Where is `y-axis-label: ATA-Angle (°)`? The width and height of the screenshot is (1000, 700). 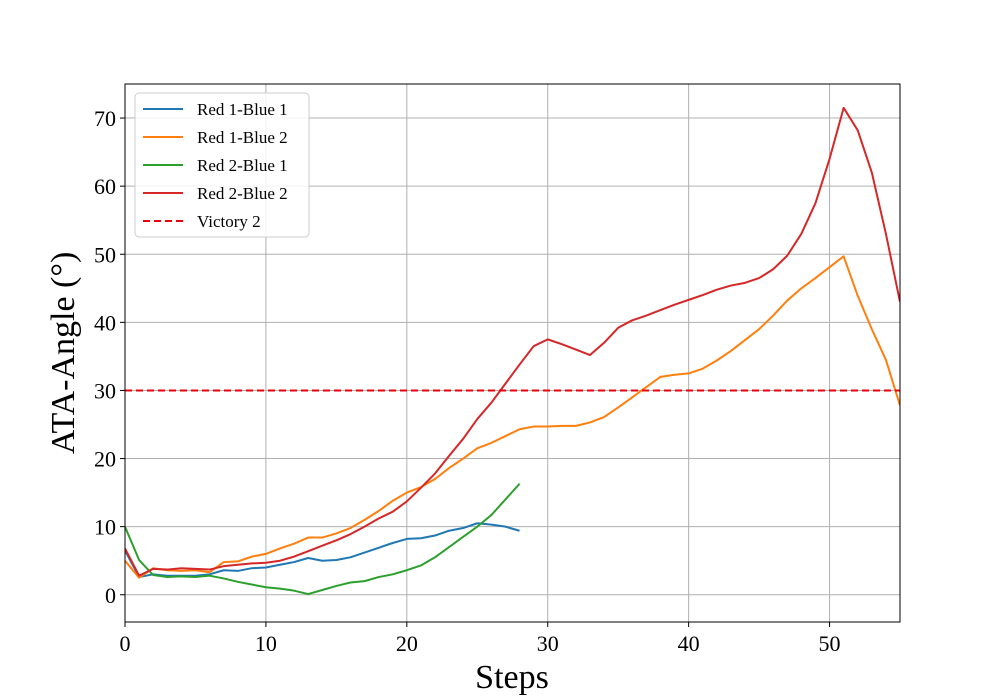
y-axis-label: ATA-Angle (°) is located at coordinates (63, 353).